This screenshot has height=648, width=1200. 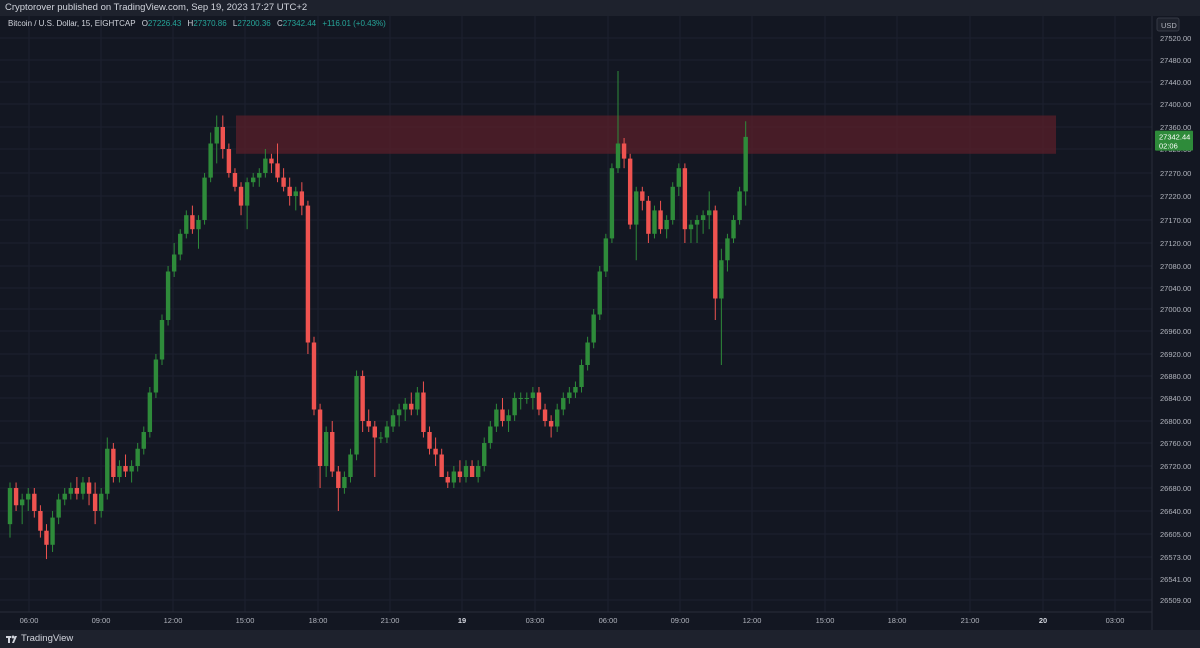 I want to click on price-axis-label: 26760.00, so click(x=1175, y=443).